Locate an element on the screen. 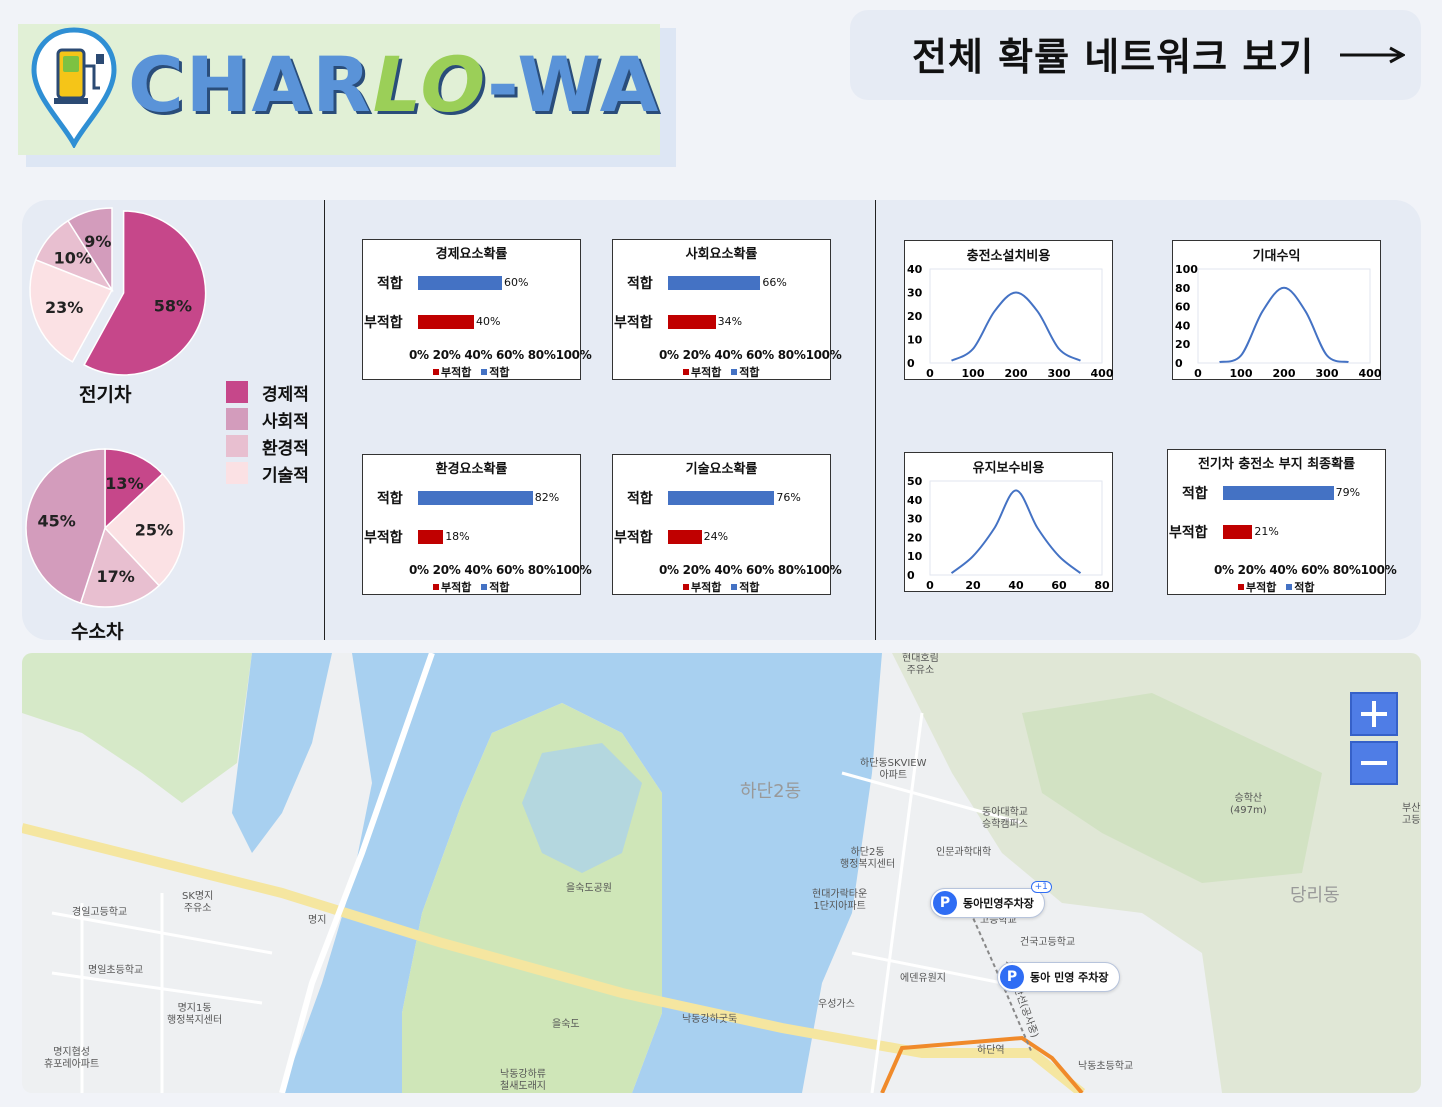 The height and width of the screenshot is (1107, 1442). legend-label: 기술적 is located at coordinates (285, 475).